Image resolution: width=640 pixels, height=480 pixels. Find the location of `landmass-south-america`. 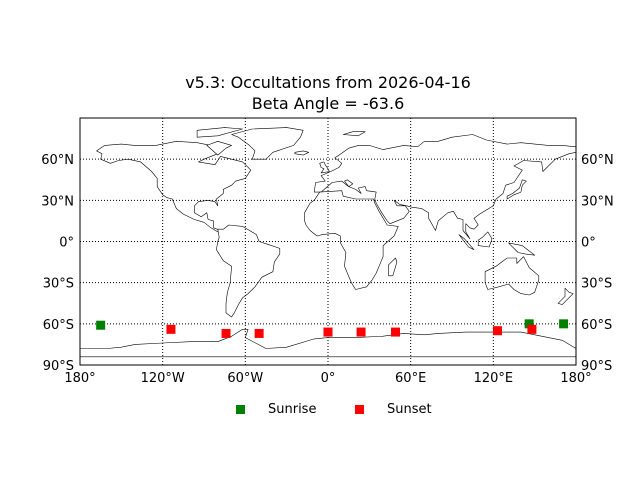

landmass-south-america is located at coordinates (248, 271).